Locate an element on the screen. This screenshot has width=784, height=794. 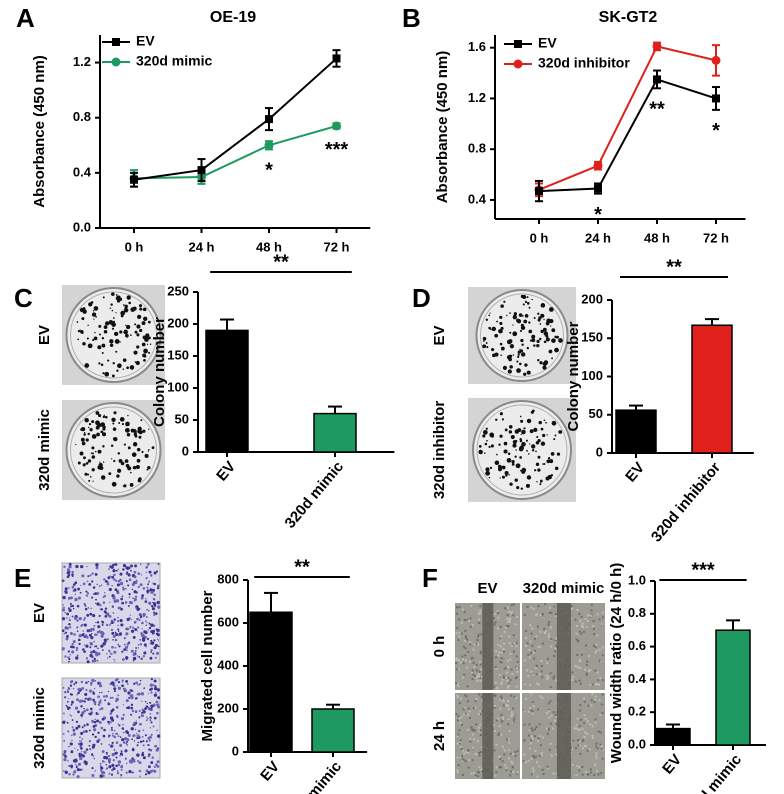
series-line is located at coordinates (627, 118).